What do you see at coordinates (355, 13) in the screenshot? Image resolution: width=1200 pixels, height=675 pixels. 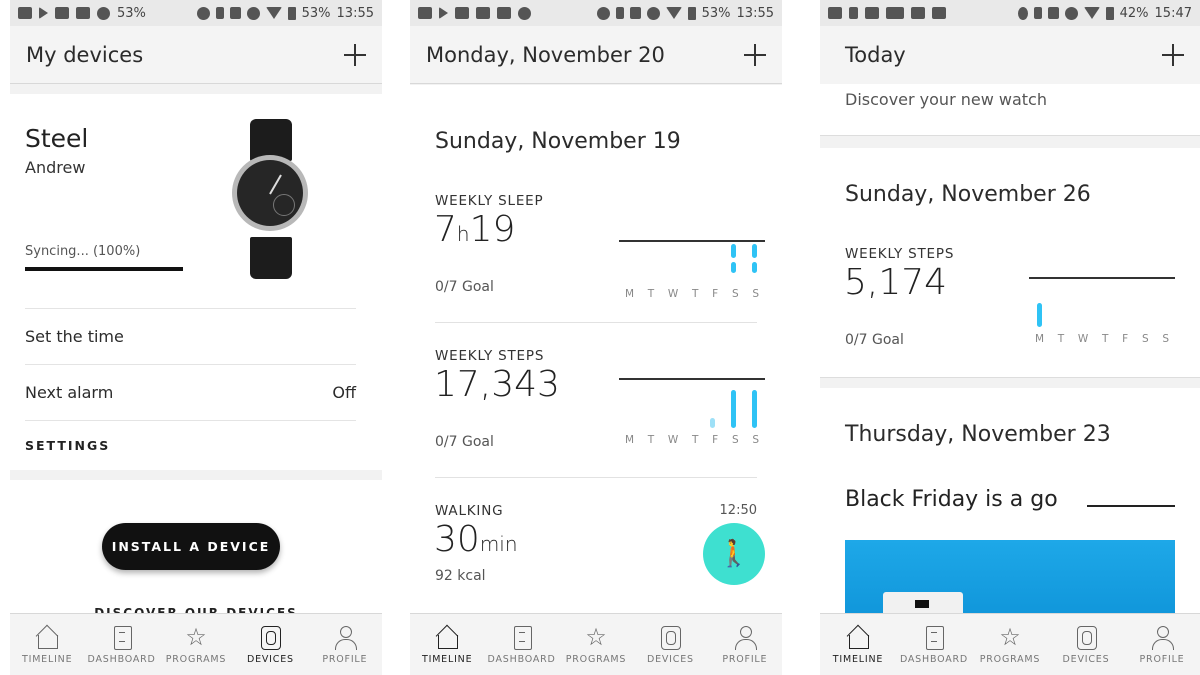 I see `clock: 13:55` at bounding box center [355, 13].